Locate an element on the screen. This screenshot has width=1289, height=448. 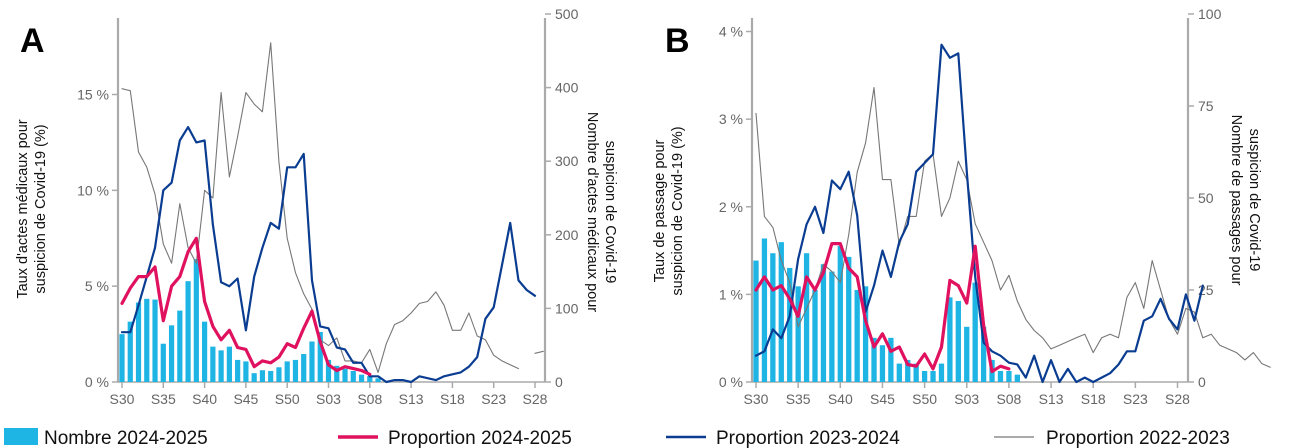
panel-a-right-axis-title-line1: Nombre d'actes médicaux pour is located at coordinates (592, 212).